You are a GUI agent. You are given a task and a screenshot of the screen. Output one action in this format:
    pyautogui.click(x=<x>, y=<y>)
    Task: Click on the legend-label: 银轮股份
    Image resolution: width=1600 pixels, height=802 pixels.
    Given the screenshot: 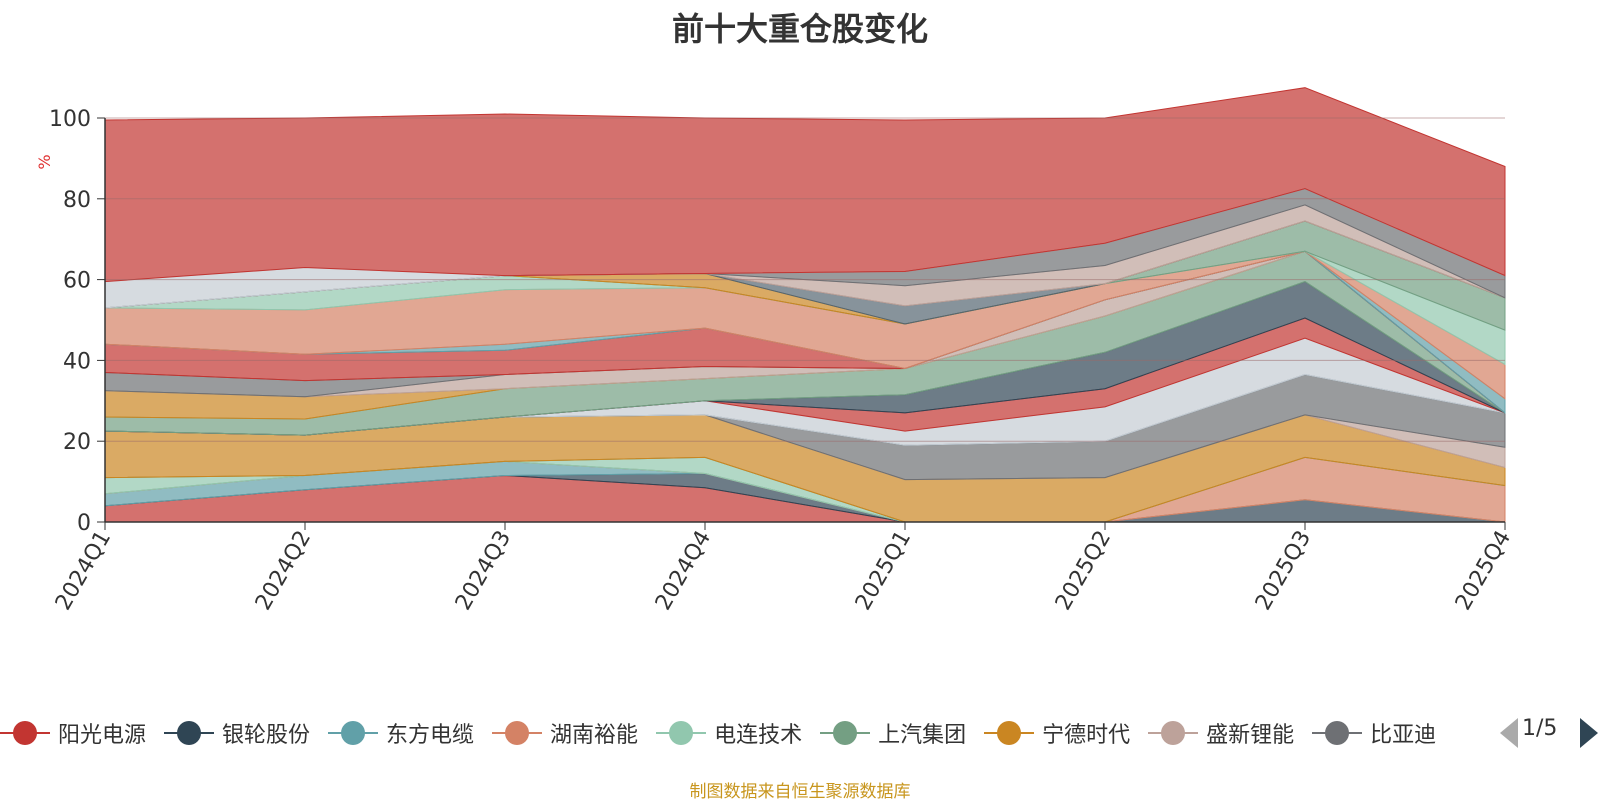 What is the action you would take?
    pyautogui.click(x=266, y=735)
    